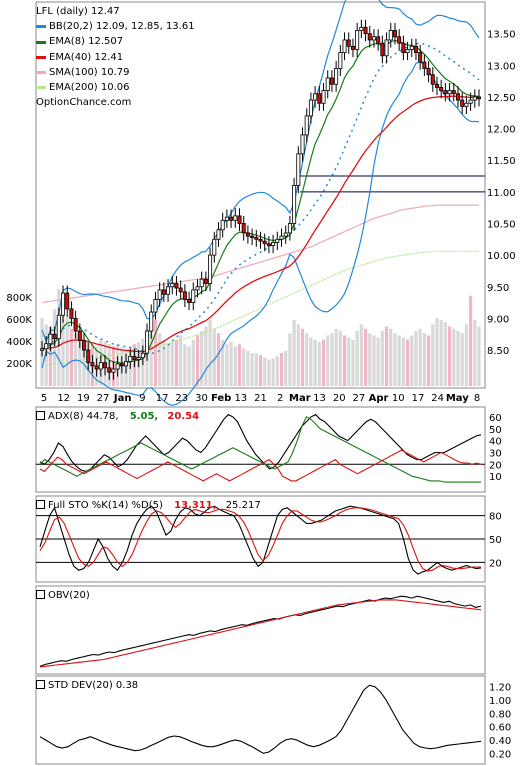 This screenshot has height=766, width=526. What do you see at coordinates (41, 57) in the screenshot?
I see `legend-swatch-ema40` at bounding box center [41, 57].